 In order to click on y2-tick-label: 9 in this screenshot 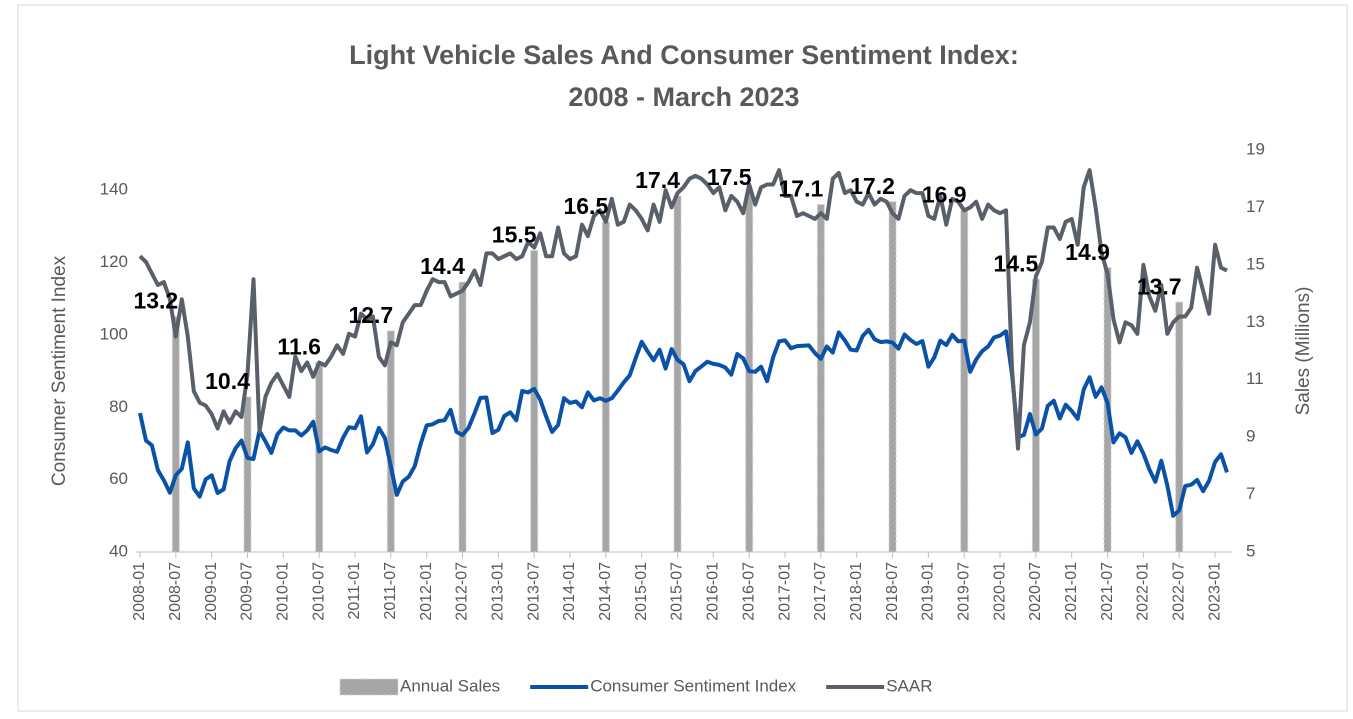, I will do `click(1250, 436)`.